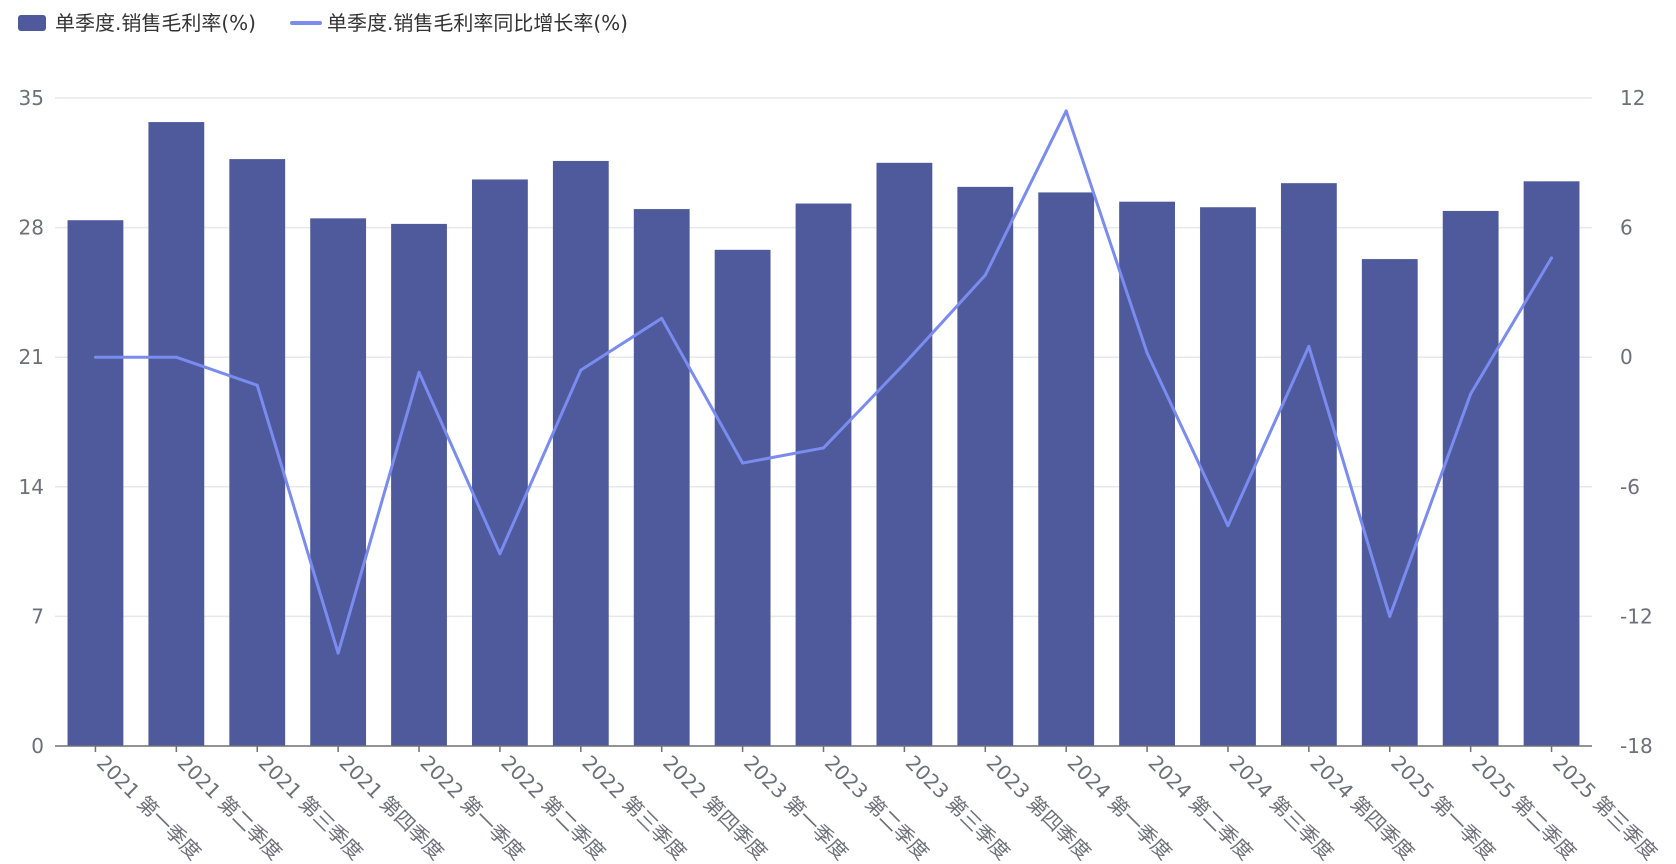 The width and height of the screenshot is (1676, 864). I want to click on left-y-tick-label: 21, so click(31, 357).